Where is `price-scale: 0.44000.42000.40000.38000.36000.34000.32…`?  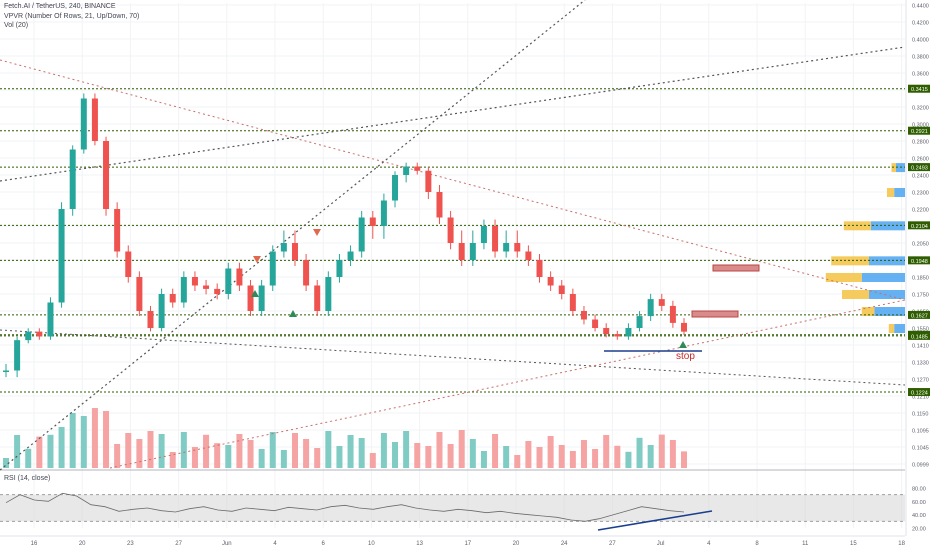 price-scale: 0.44000.42000.40000.38000.36000.34000.32… is located at coordinates (918, 275).